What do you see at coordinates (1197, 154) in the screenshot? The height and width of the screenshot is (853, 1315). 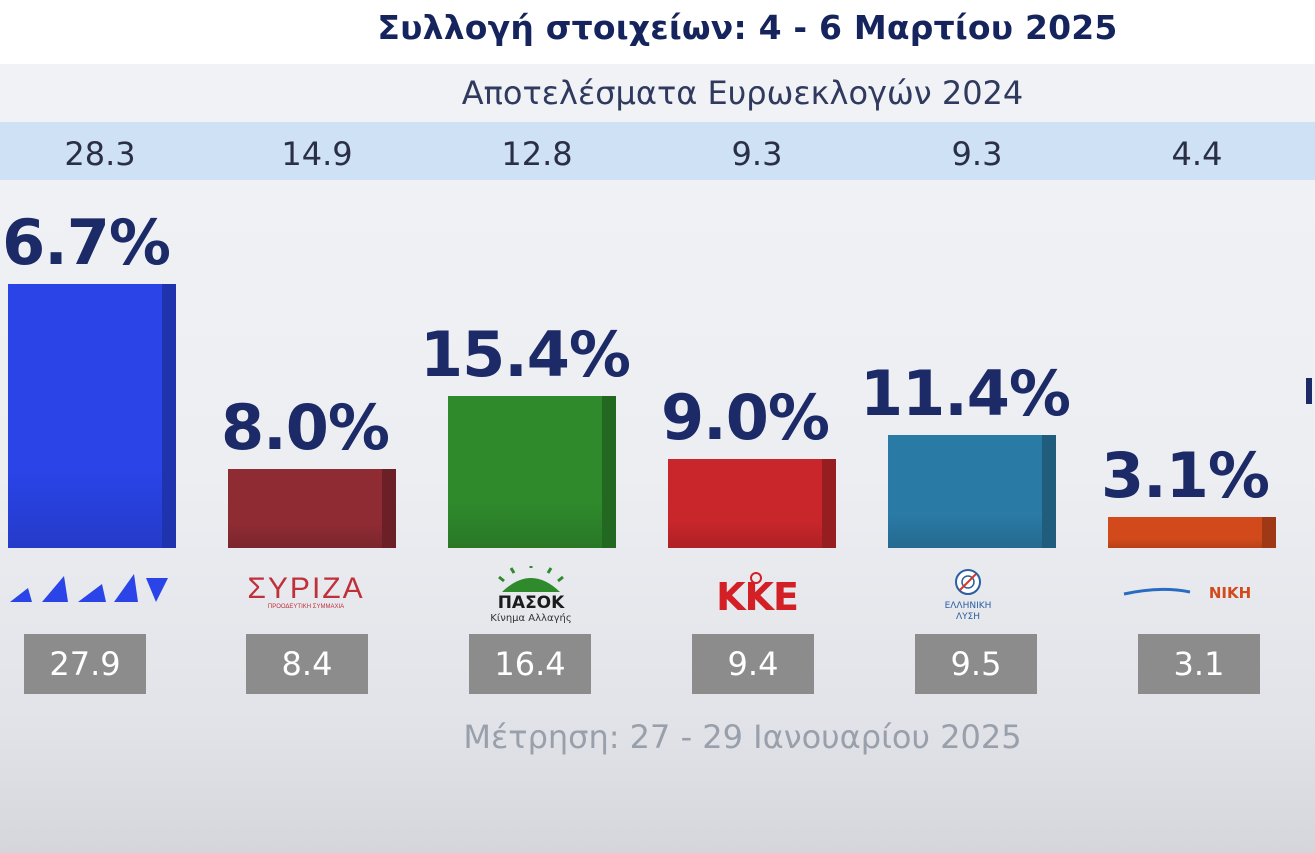 I see `euro-value-niki: 4.4` at bounding box center [1197, 154].